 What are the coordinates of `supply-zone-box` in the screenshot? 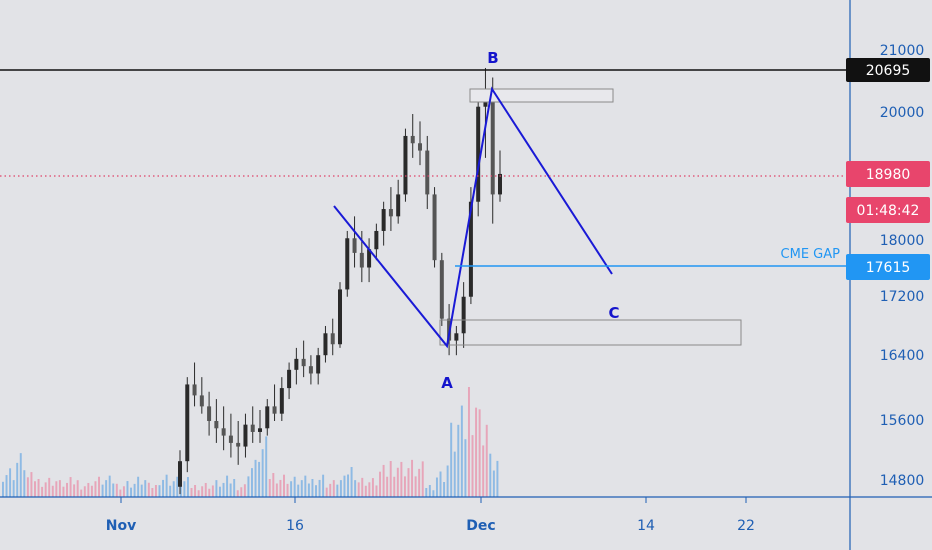 It's located at (541, 95).